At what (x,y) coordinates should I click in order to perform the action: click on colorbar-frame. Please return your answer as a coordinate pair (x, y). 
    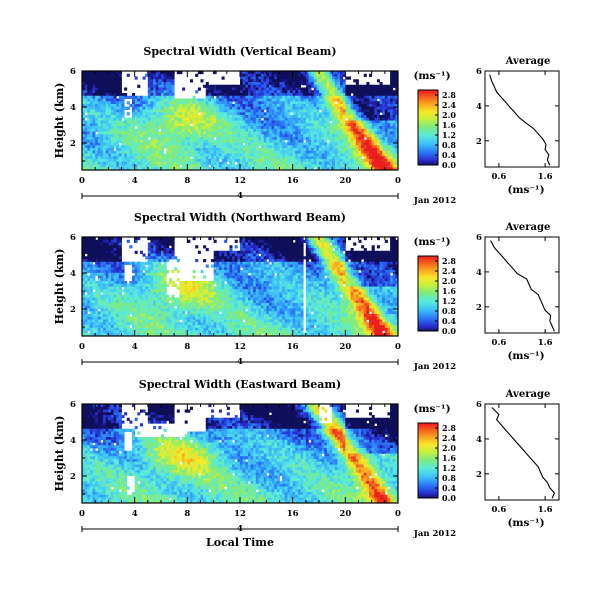
    Looking at the image, I should click on (428, 127).